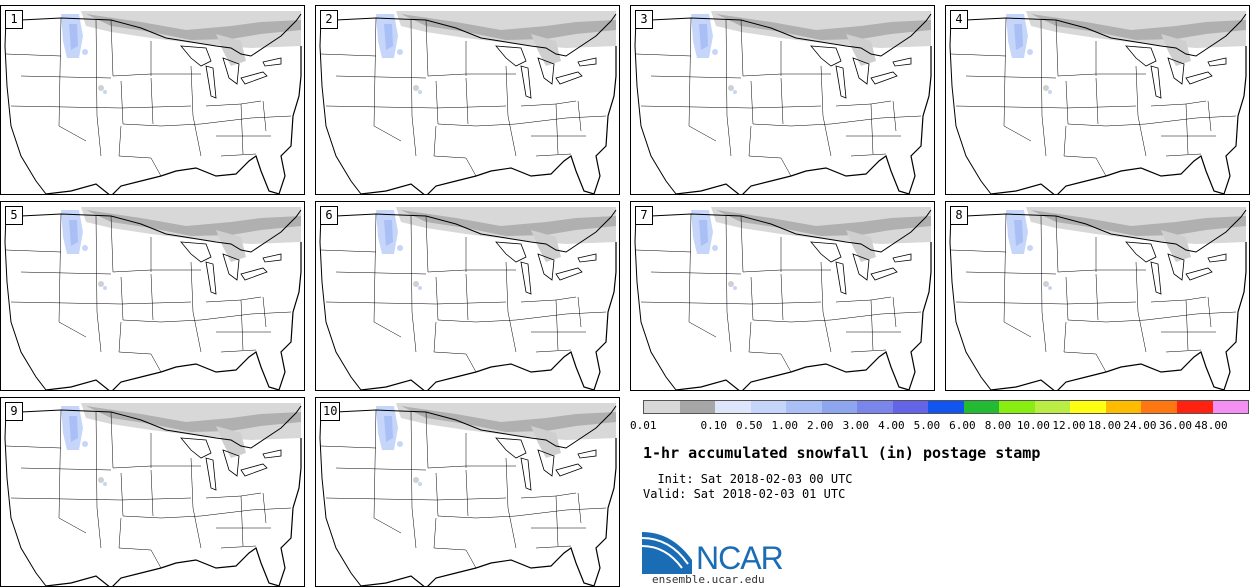 The image size is (1260, 588). What do you see at coordinates (14, 19) in the screenshot?
I see `member-label: 1` at bounding box center [14, 19].